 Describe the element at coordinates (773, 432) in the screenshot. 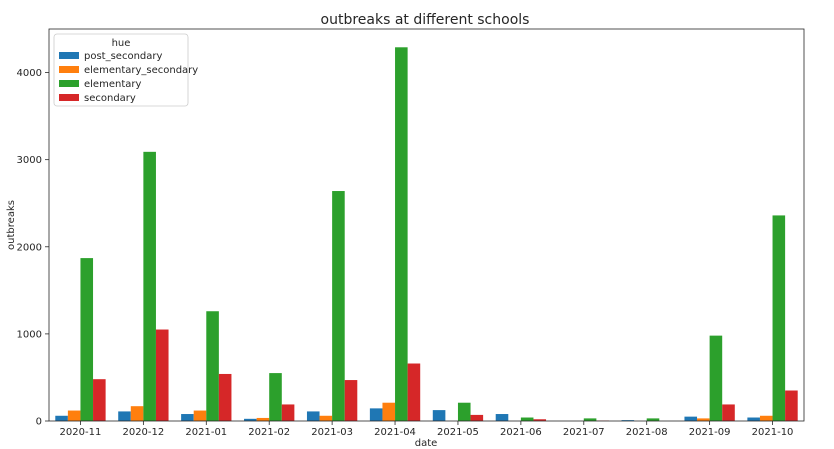

I see `x-tick-label: 2021-10` at that location.